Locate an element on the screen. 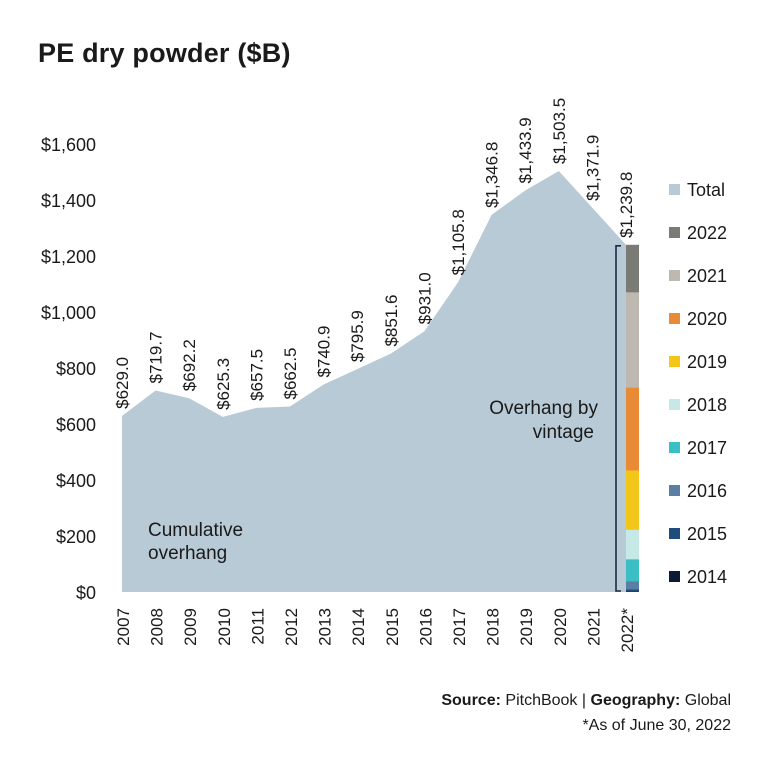  data-label: $1,105.8 is located at coordinates (458, 242).